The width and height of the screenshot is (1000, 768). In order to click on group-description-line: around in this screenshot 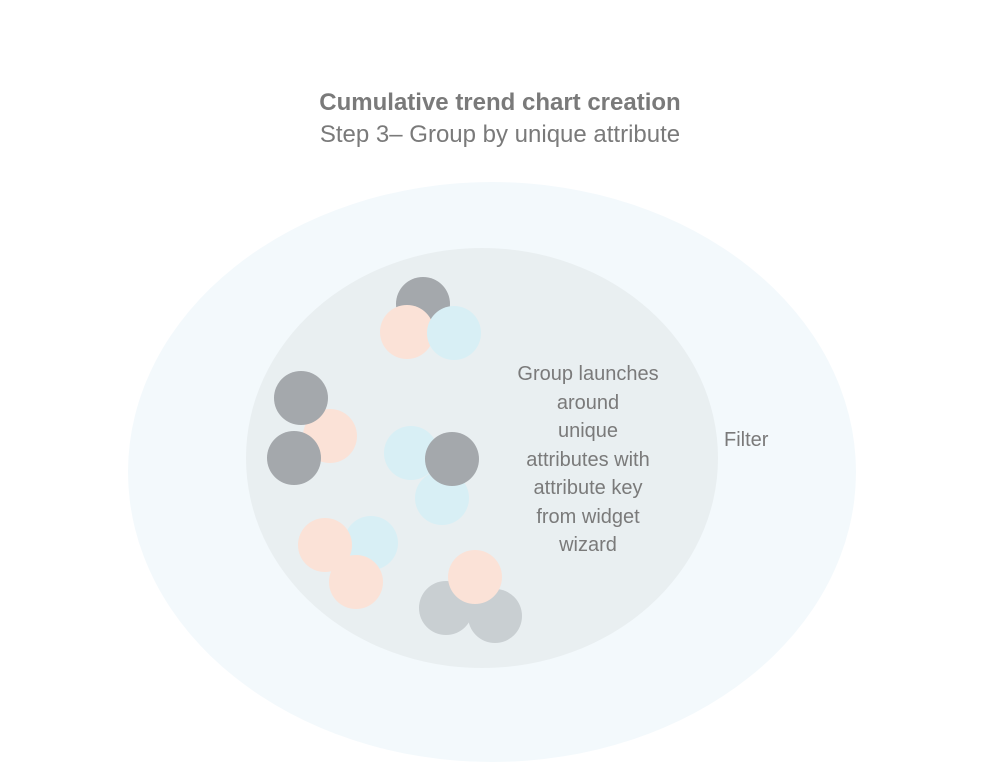, I will do `click(588, 402)`.